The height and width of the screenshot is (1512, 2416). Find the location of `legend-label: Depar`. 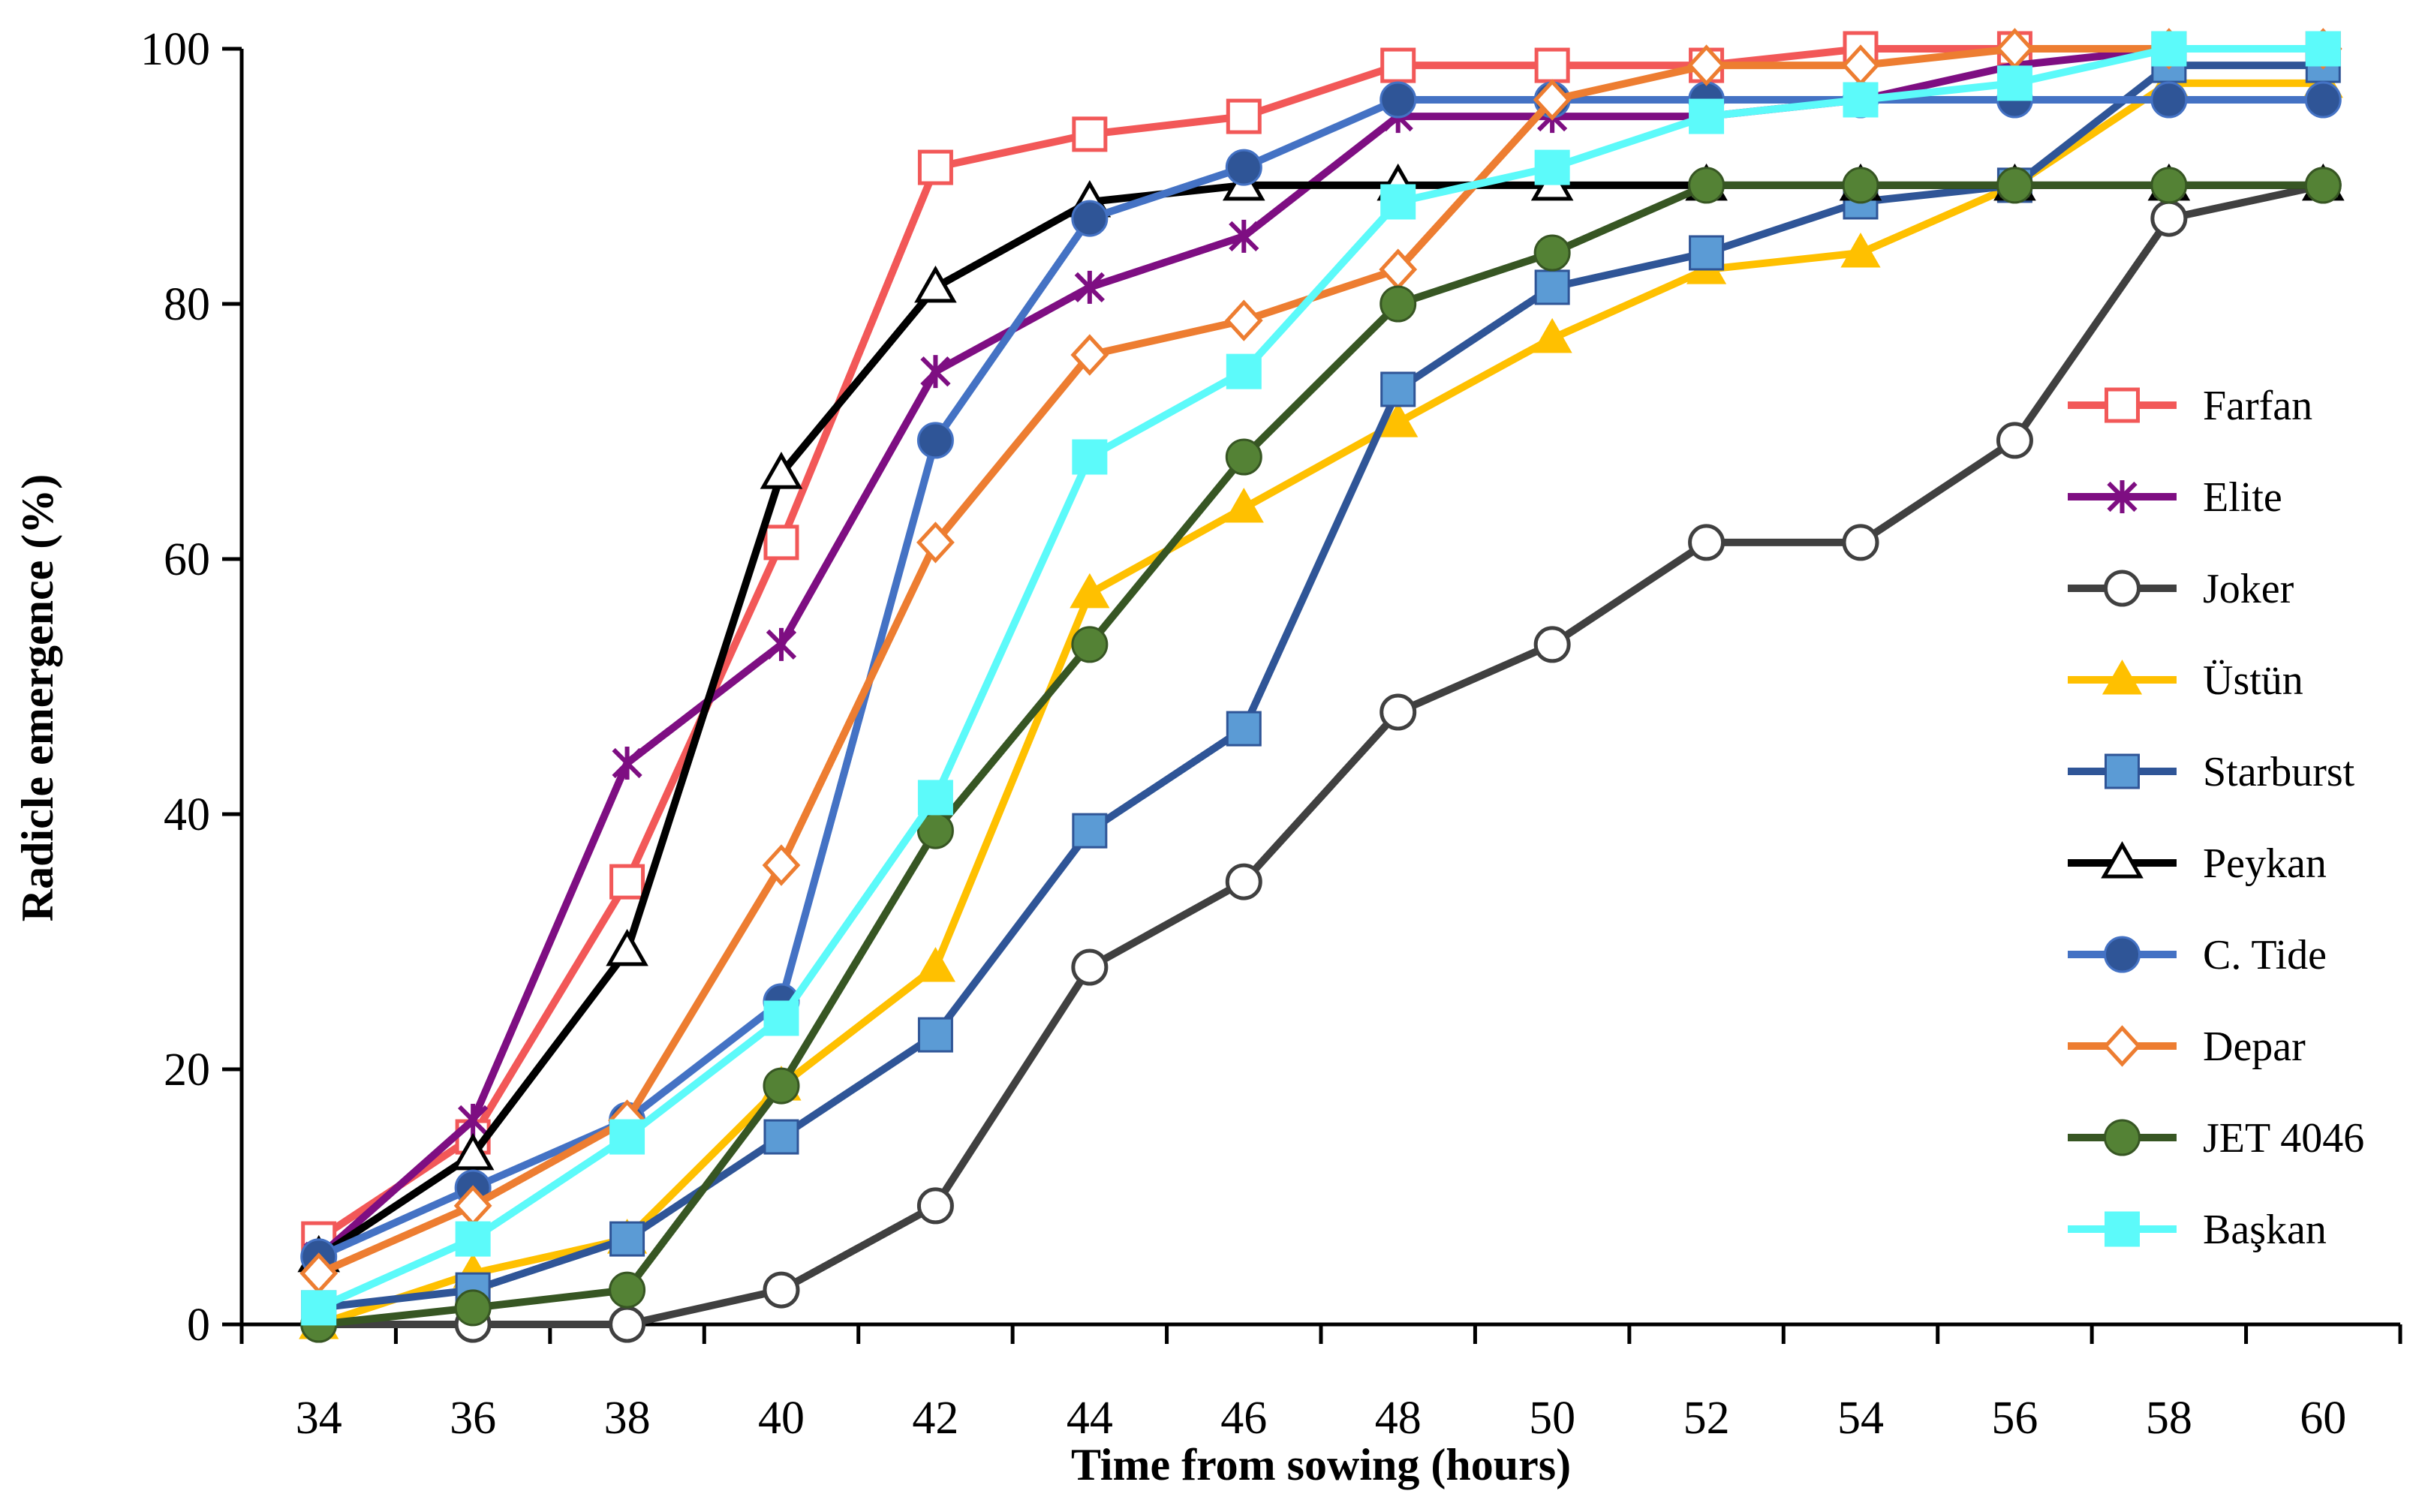

legend-label: Depar is located at coordinates (2254, 1047).